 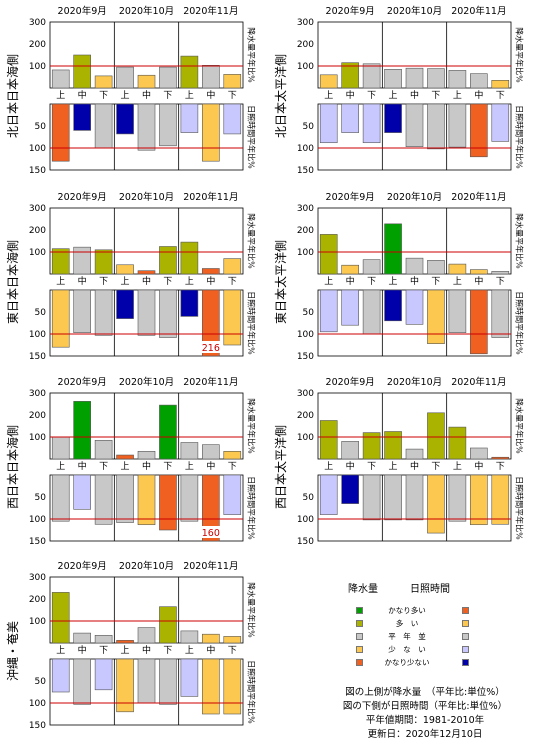 I want to click on region-title: 北日本太平洋側, so click(x=280, y=96).